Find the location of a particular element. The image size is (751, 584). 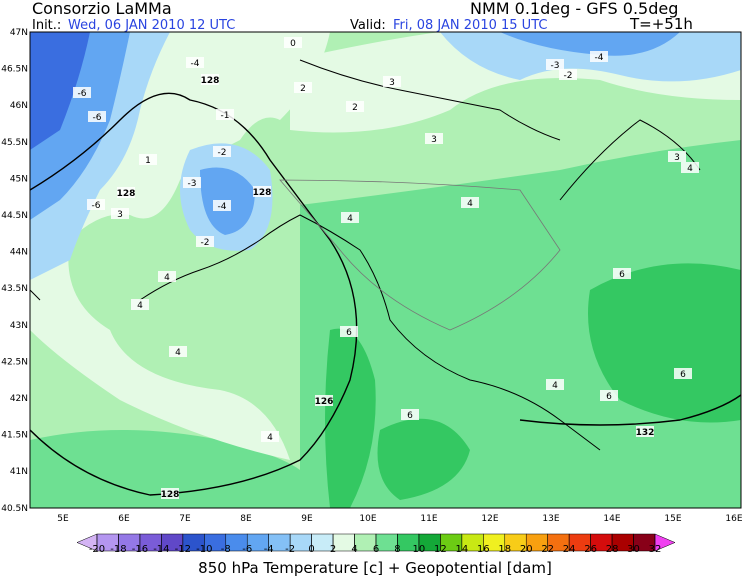

colorbar-label: 32 is located at coordinates (655, 549).